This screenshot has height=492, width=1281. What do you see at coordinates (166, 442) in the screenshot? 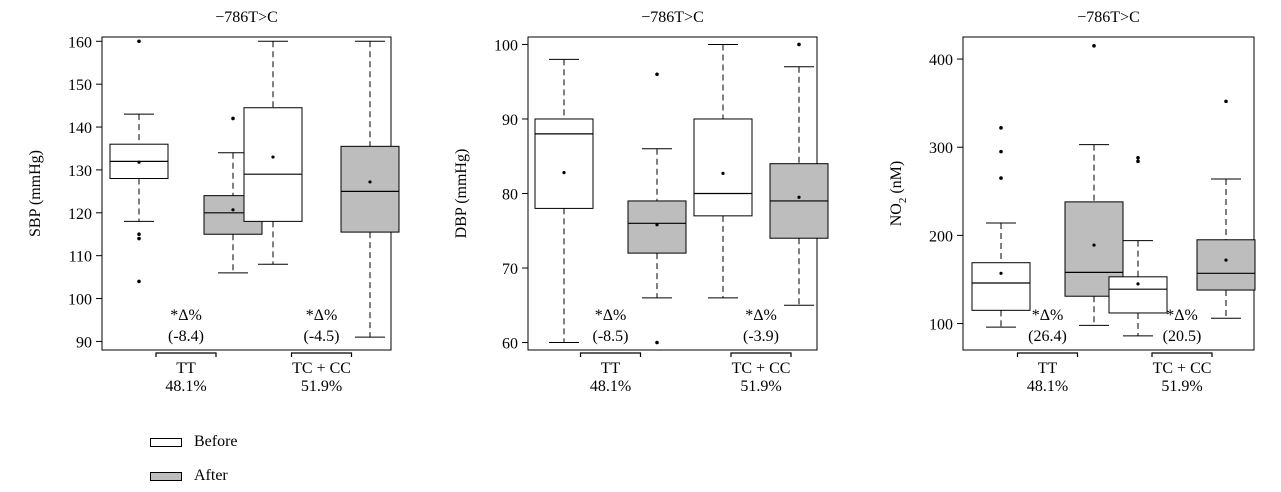
I see `legend-swatch-before` at bounding box center [166, 442].